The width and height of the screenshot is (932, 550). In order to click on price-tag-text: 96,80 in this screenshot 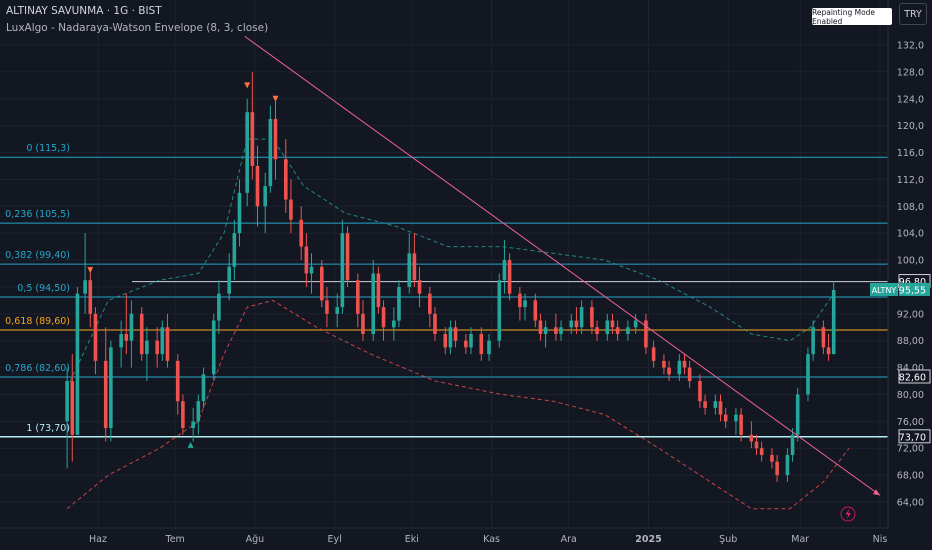, I will do `click(912, 282)`.